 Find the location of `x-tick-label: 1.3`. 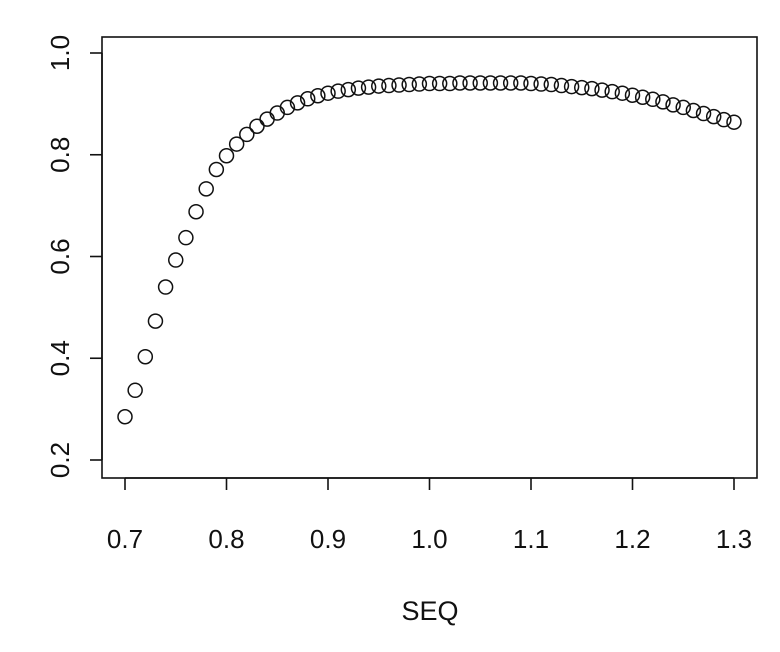

x-tick-label: 1.3 is located at coordinates (734, 539).